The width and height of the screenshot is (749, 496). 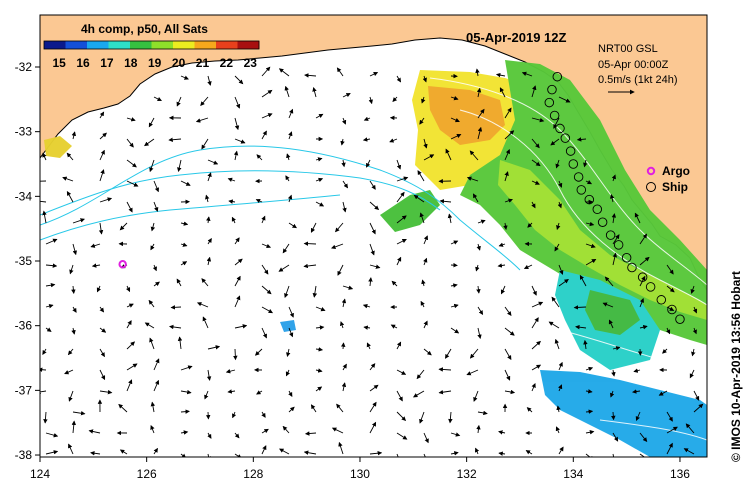 I want to click on colorbar-ticks: 15 16 17 18 19 20 21 22 23, so click(x=154, y=63).